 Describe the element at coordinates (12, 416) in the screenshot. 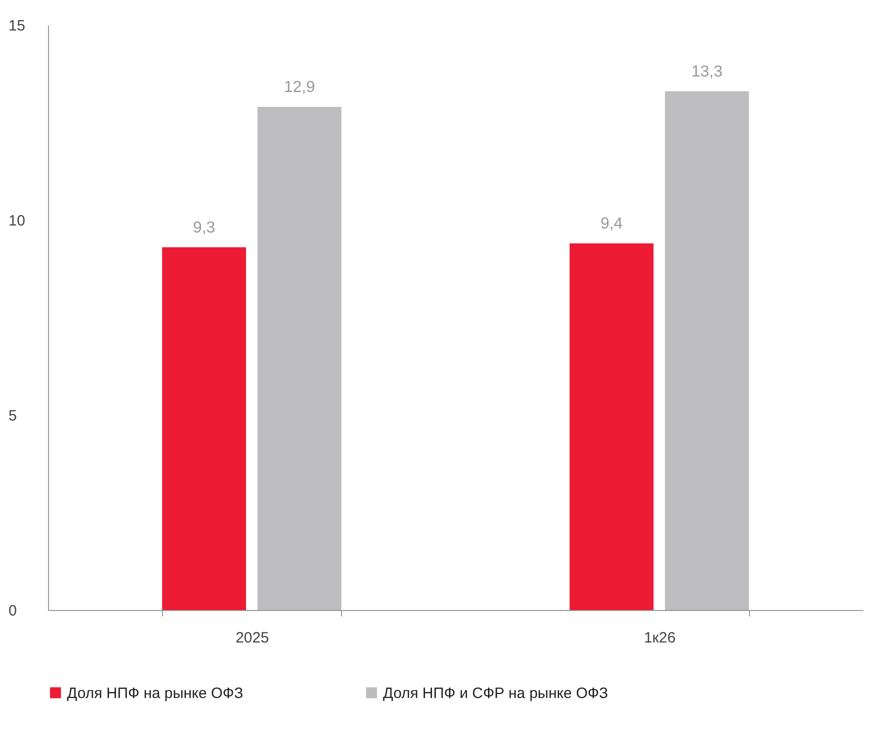

I see `y-tick-label: 5` at that location.